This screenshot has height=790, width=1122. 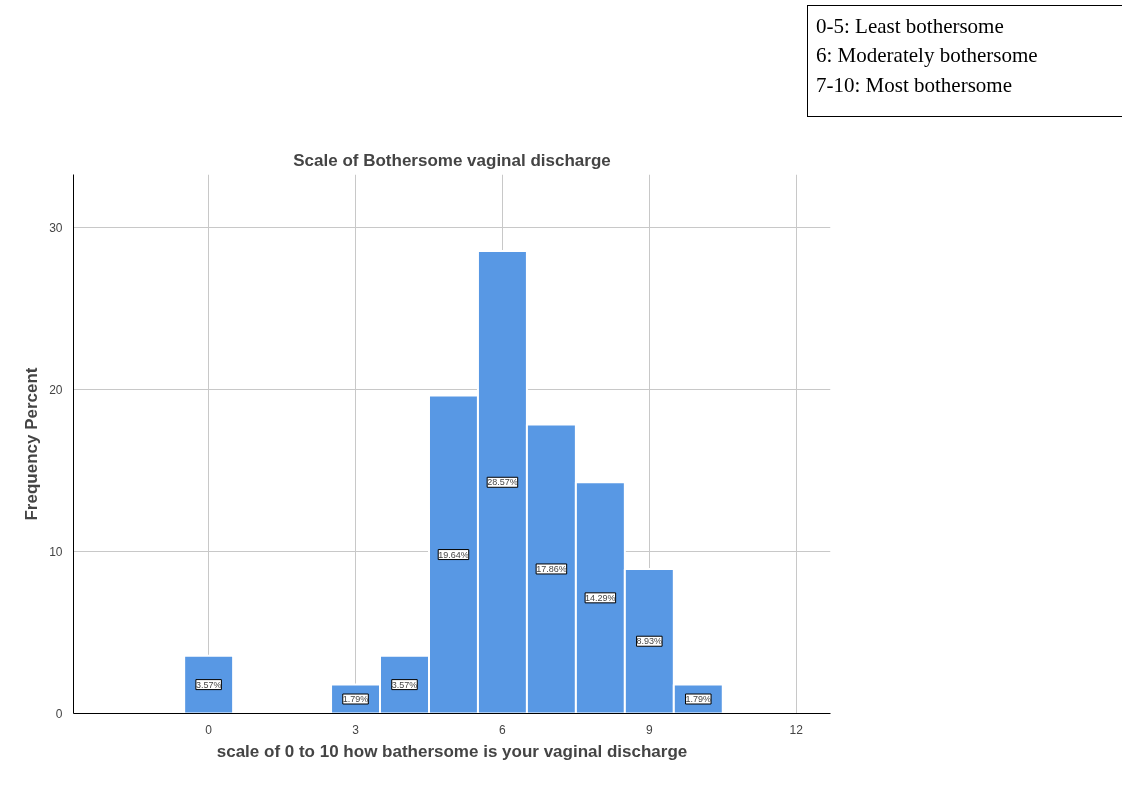 What do you see at coordinates (209, 729) in the screenshot?
I see `x-tick-label: 0` at bounding box center [209, 729].